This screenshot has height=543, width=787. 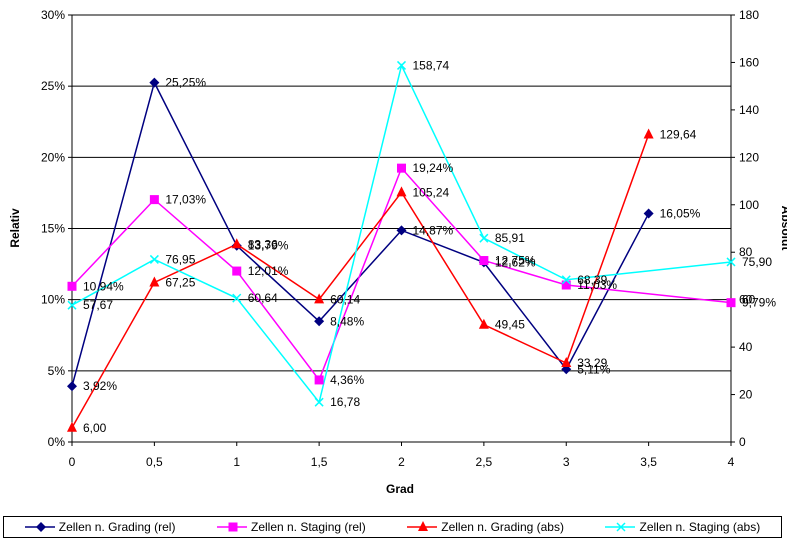 I want to click on y-right-tick-label: 100, so click(x=749, y=205).